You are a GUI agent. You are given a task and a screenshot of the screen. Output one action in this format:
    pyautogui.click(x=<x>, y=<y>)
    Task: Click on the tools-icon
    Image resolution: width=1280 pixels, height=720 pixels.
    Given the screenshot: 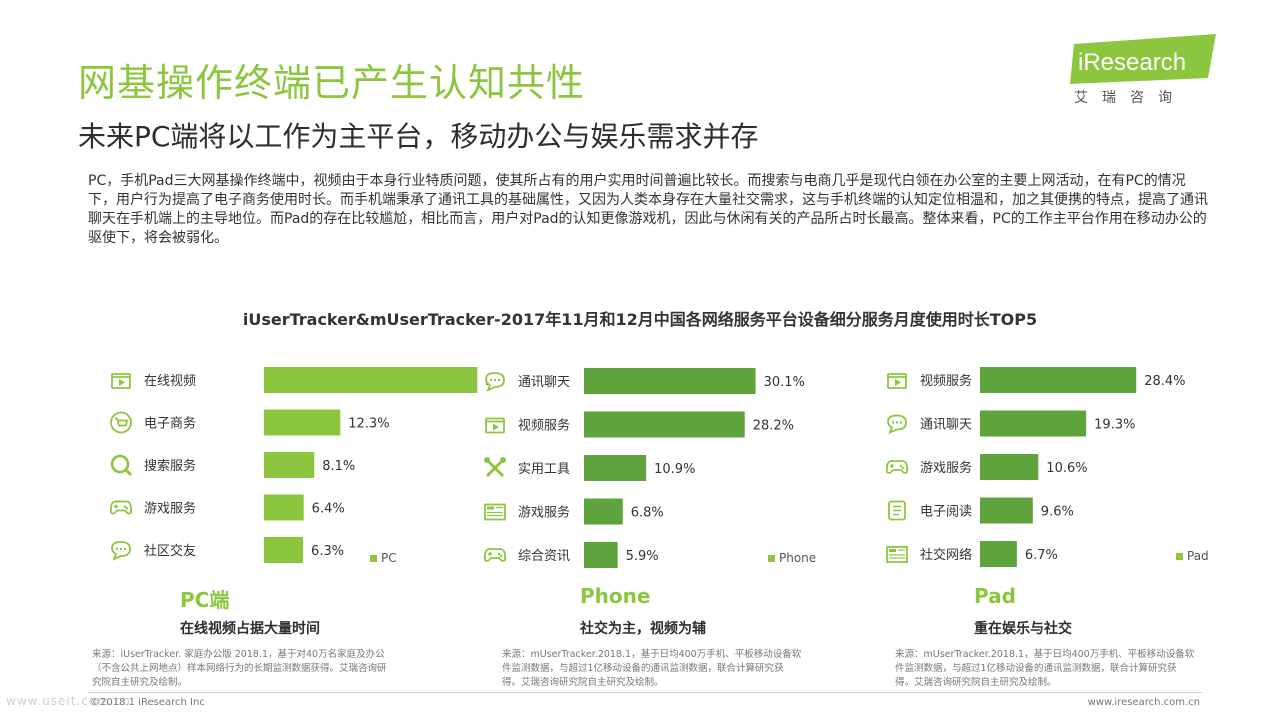 What is the action you would take?
    pyautogui.click(x=495, y=467)
    